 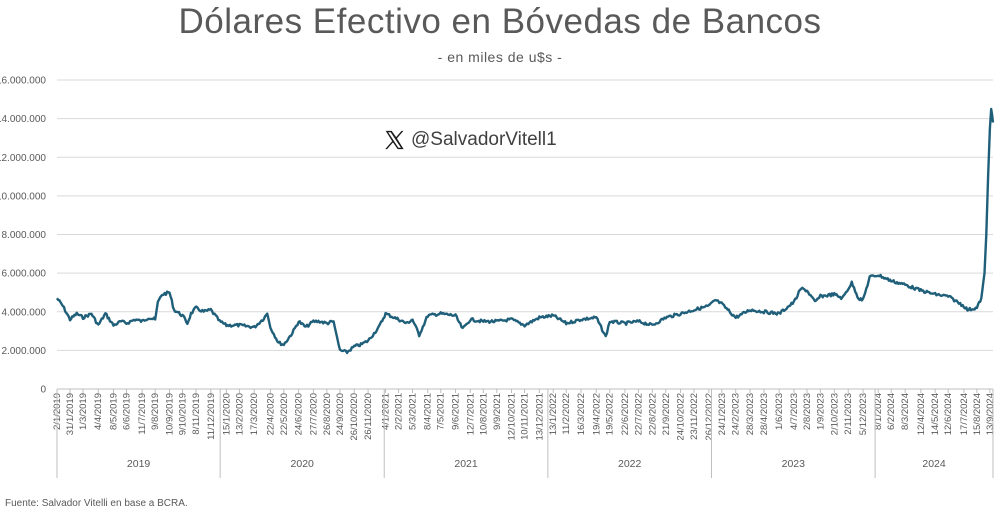 What do you see at coordinates (512, 417) in the screenshot?
I see `x-tick-label: 12/10/2021` at bounding box center [512, 417].